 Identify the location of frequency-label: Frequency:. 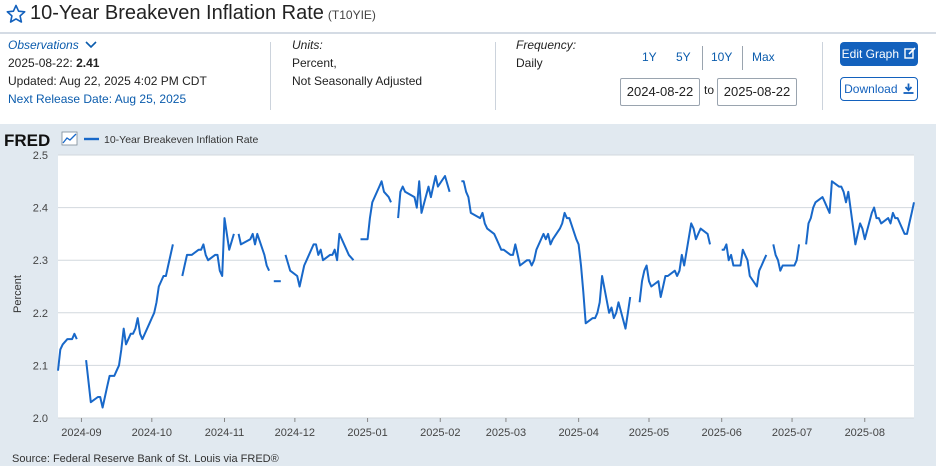
(546, 45).